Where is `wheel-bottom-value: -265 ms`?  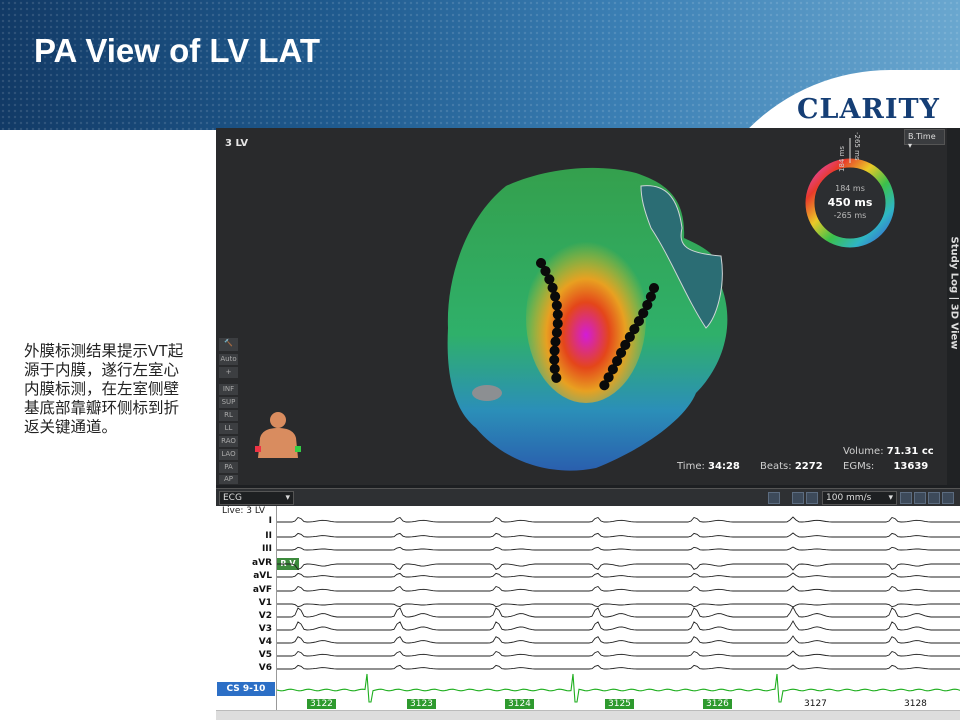
wheel-bottom-value: -265 ms is located at coordinates (850, 215).